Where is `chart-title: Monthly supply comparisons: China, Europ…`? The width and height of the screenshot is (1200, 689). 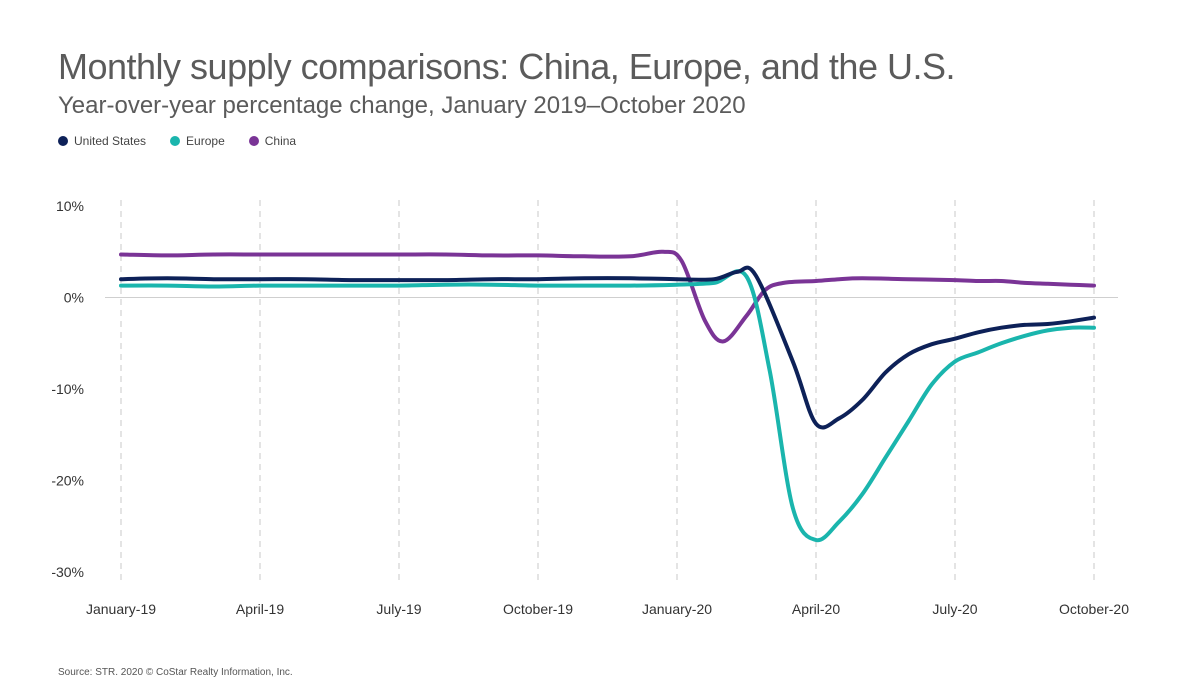 chart-title: Monthly supply comparisons: China, Europ… is located at coordinates (507, 66).